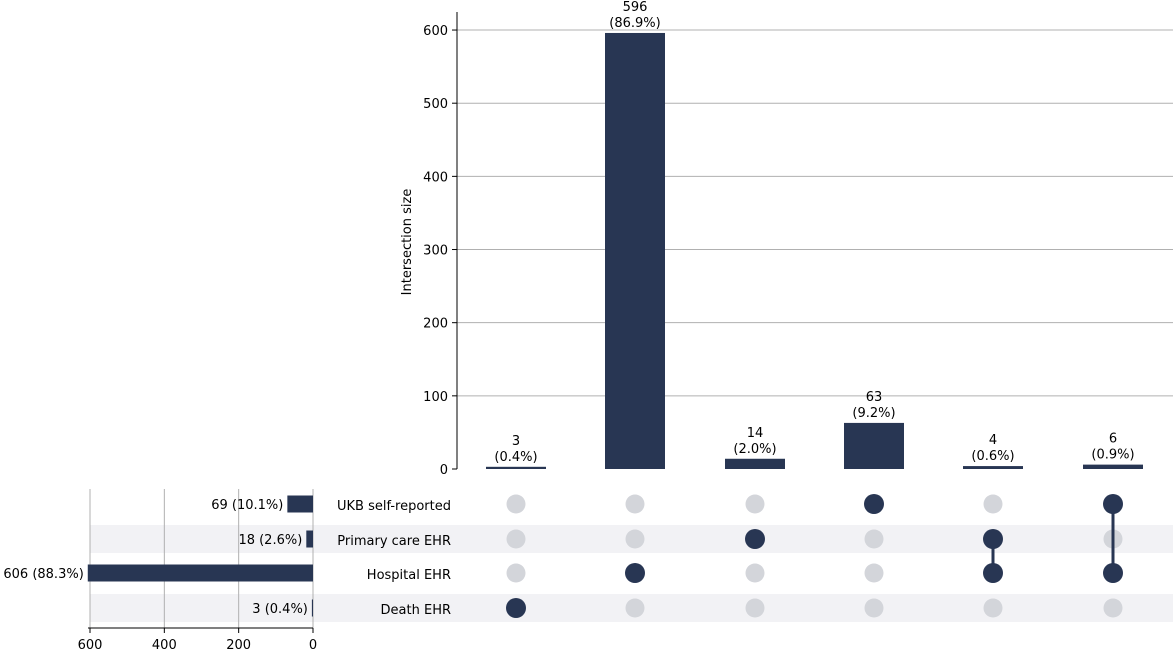 The height and width of the screenshot is (652, 1173). Describe the element at coordinates (516, 441) in the screenshot. I see `bar-value-label: 3` at that location.